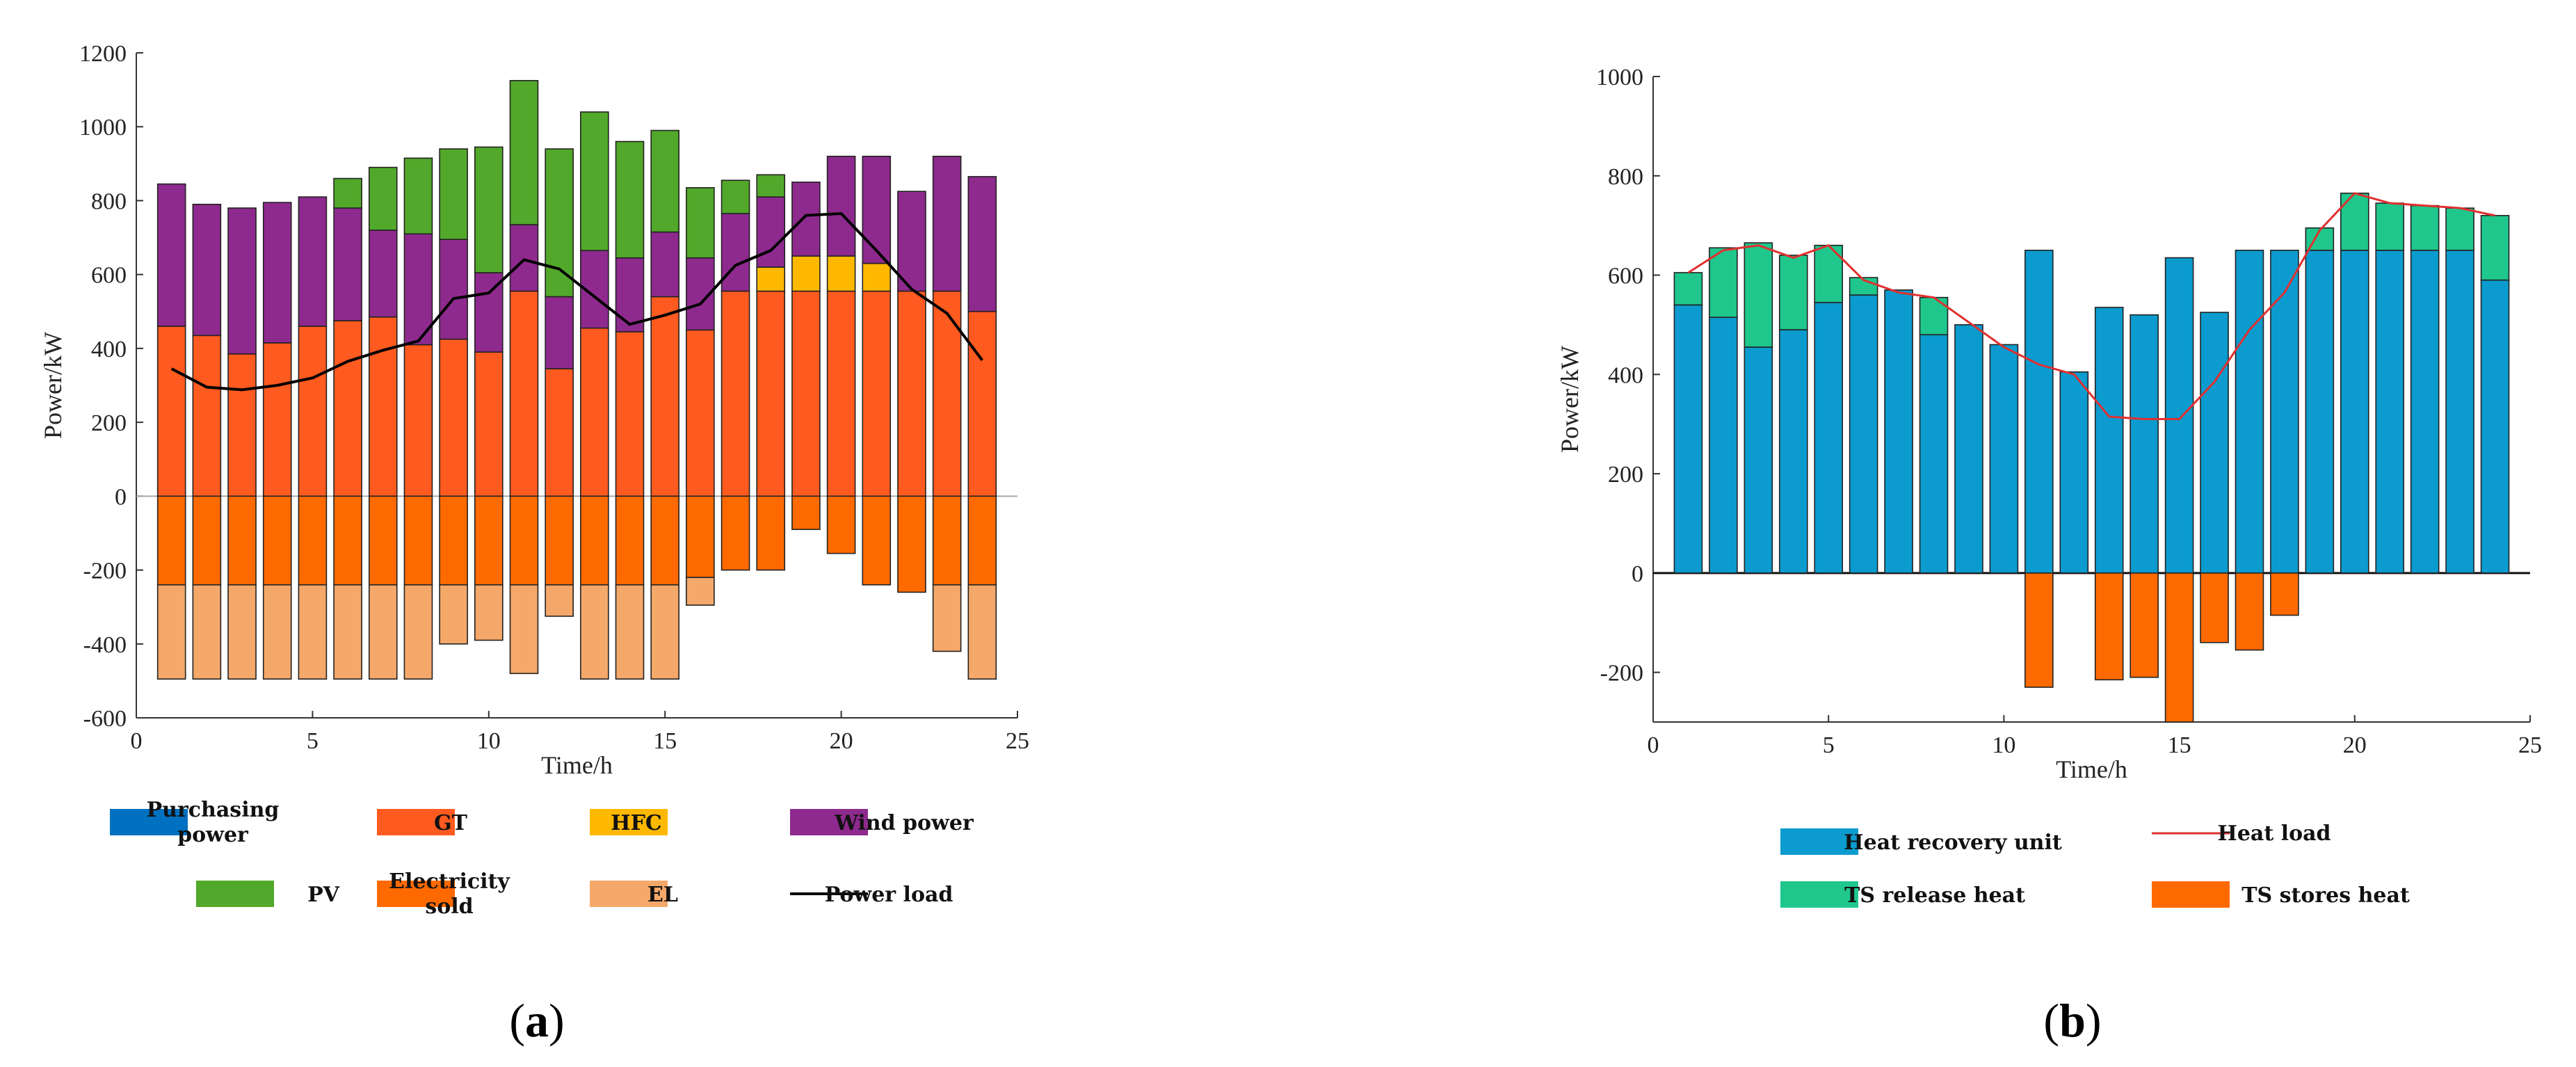  I want to click on a-x-tick-label: 20, so click(842, 741).